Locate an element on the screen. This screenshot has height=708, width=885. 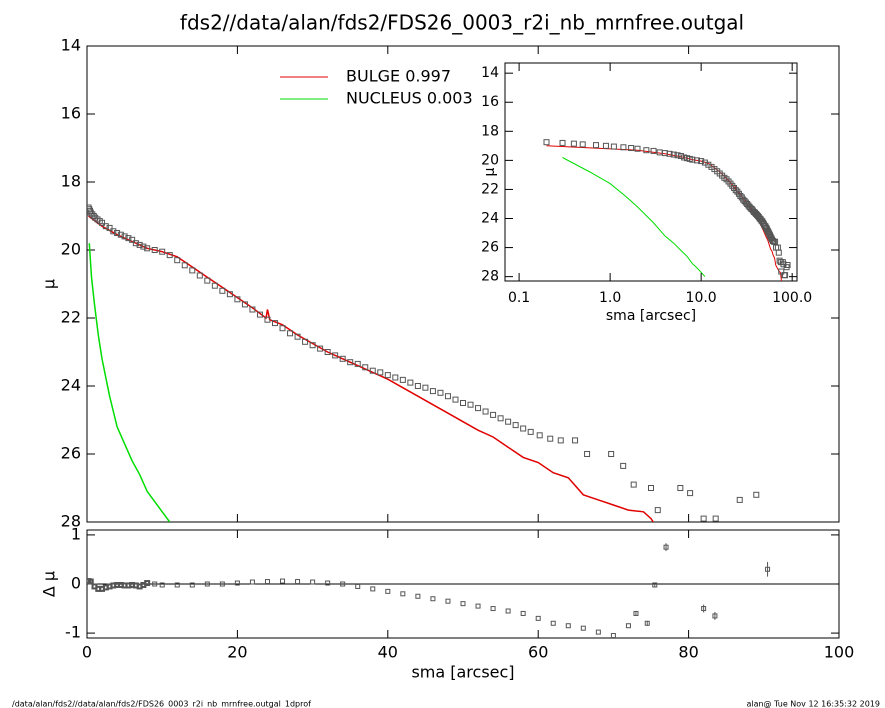
legend-label: NUCLEUS 0.003 is located at coordinates (409, 98).